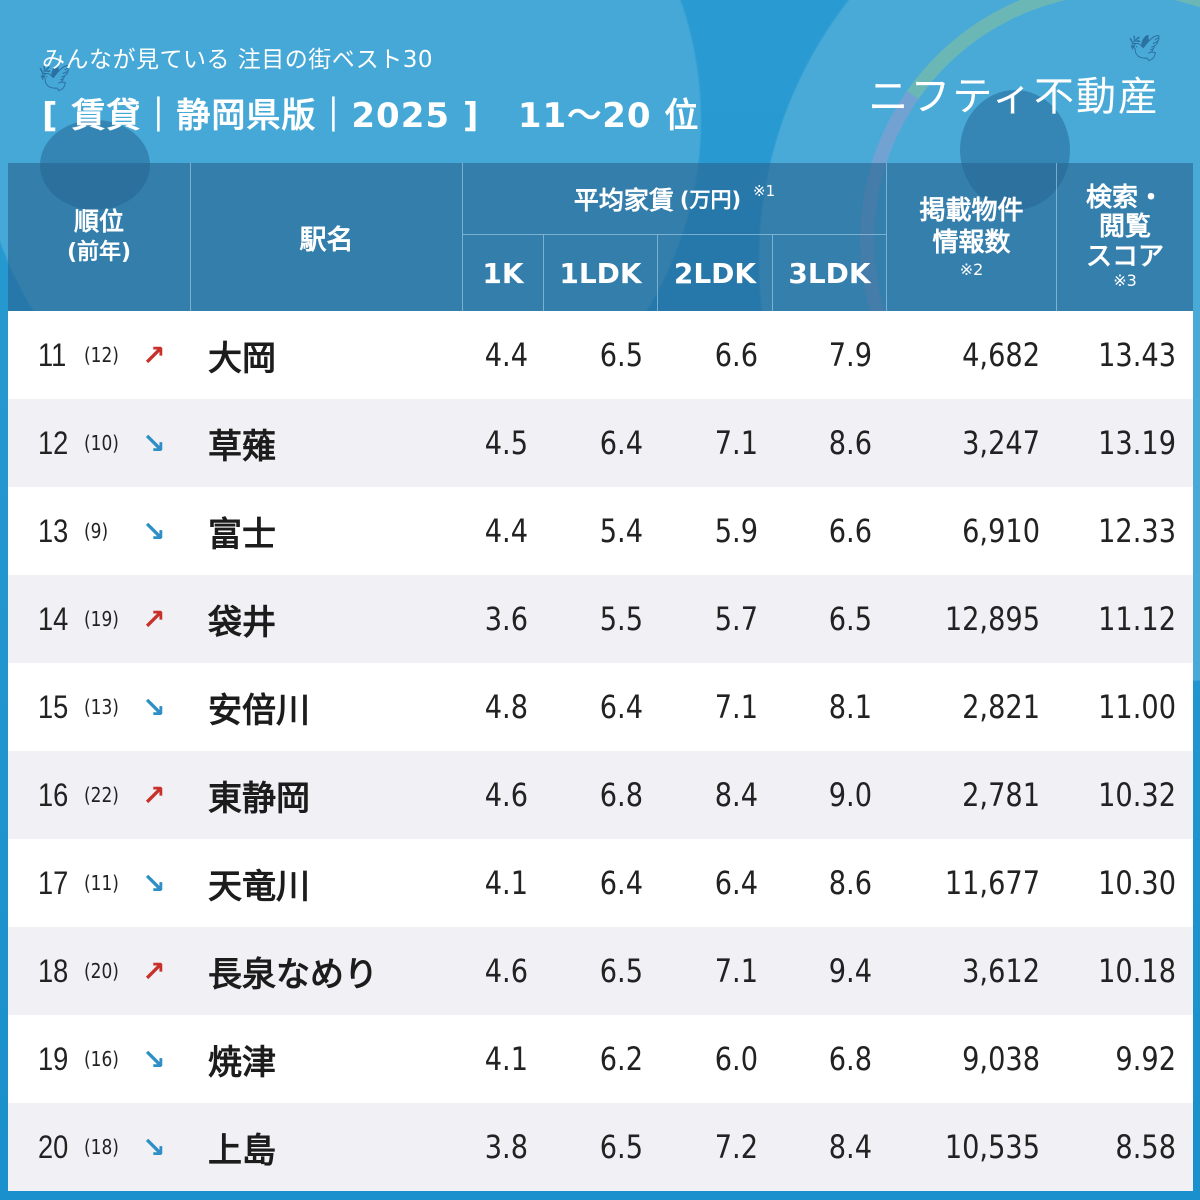  What do you see at coordinates (506, 619) in the screenshot?
I see `rent-1k: 3.6` at bounding box center [506, 619].